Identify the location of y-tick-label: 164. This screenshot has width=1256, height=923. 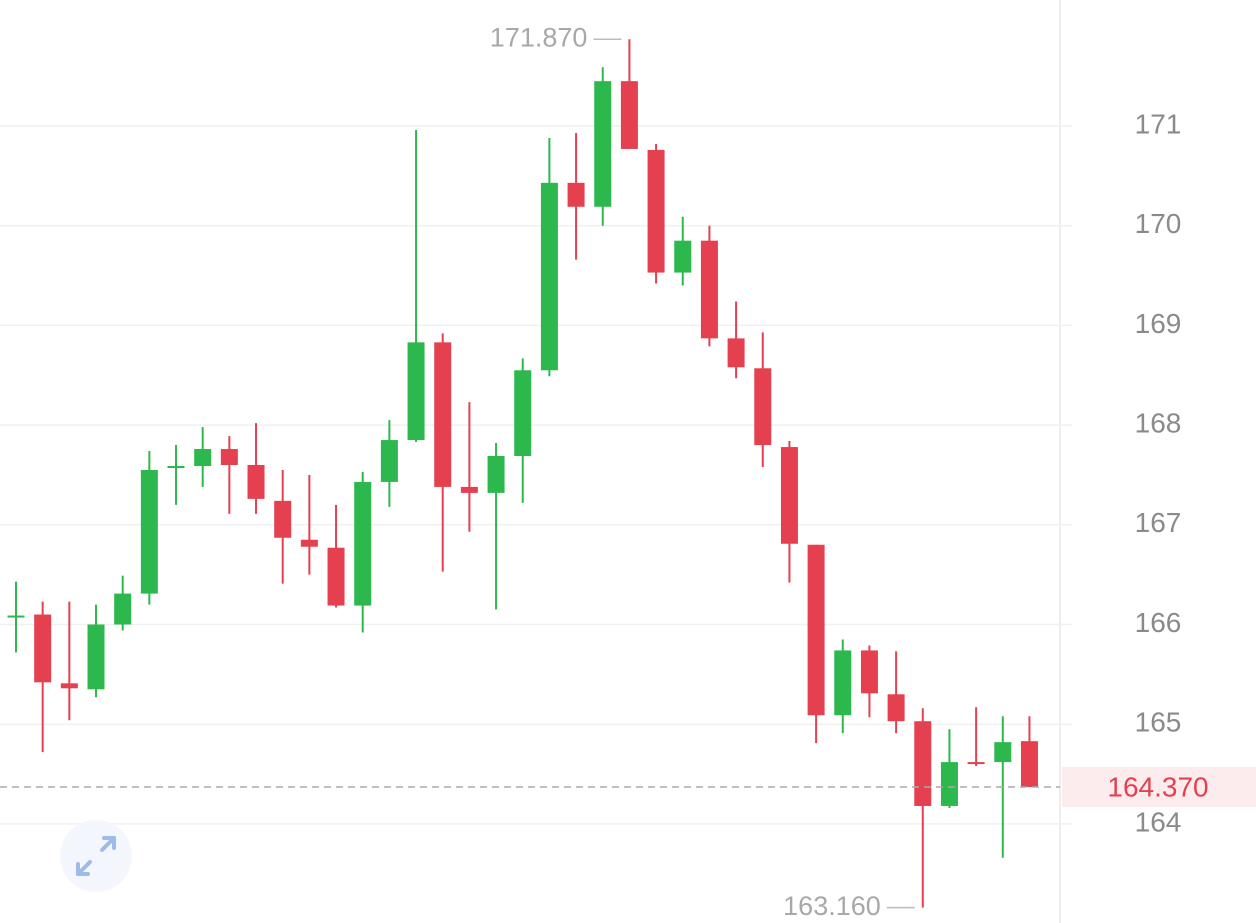
(1158, 821).